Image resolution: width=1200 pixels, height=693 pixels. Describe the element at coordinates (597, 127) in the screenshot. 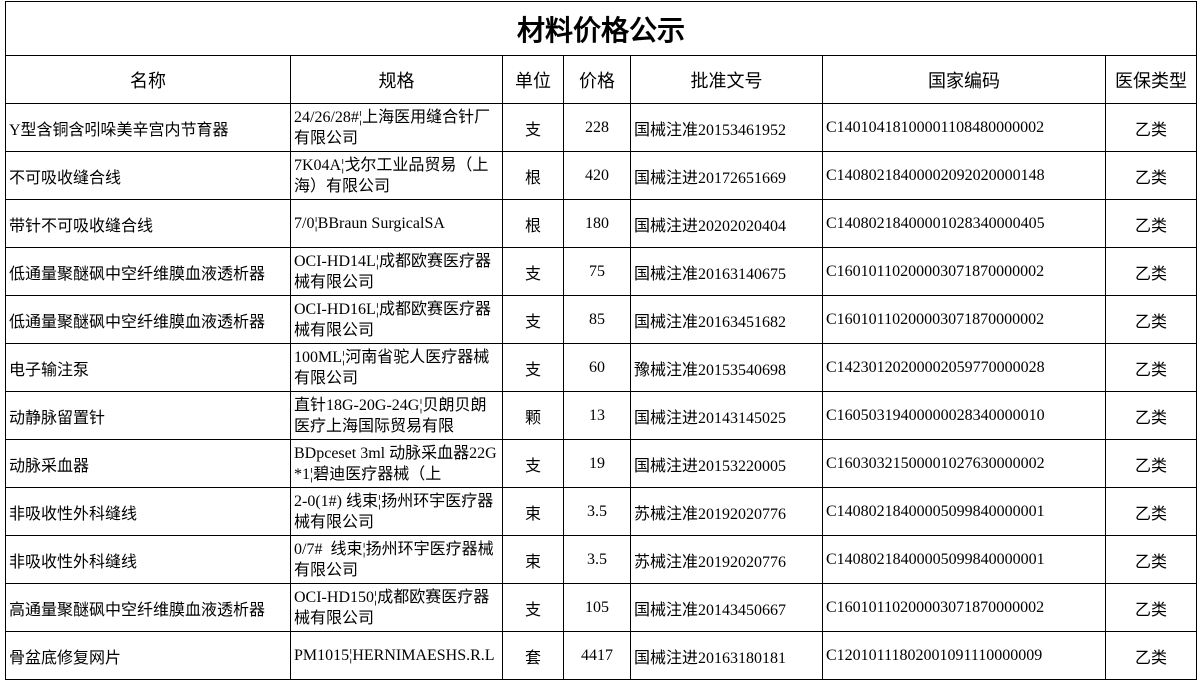

I see `price-cell: 228` at that location.